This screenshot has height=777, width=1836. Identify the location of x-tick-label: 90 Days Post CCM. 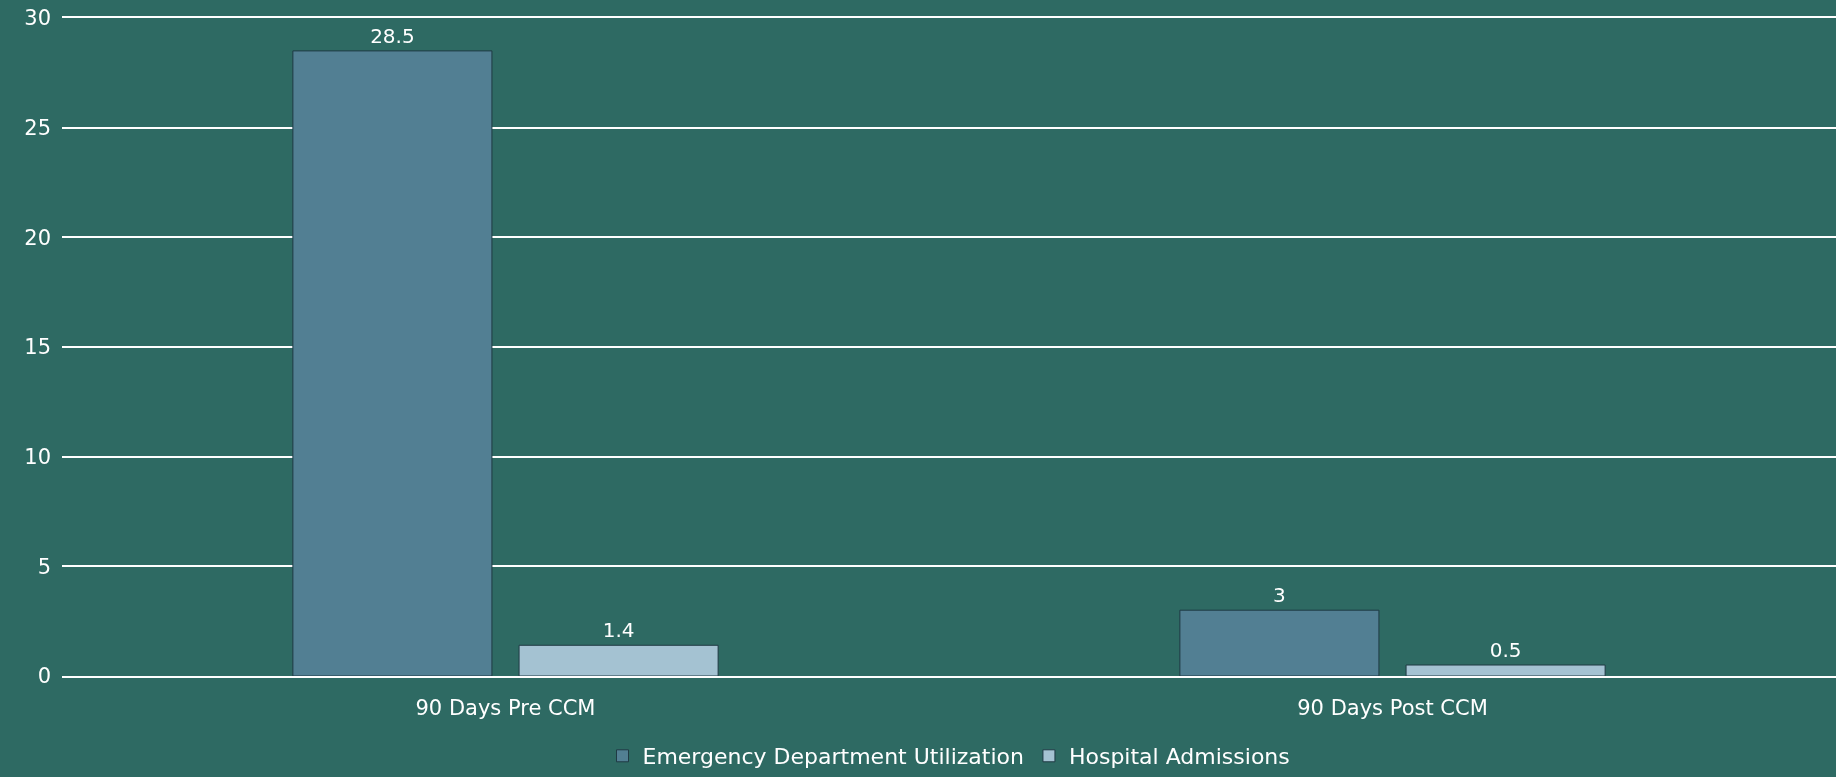
(1392, 708).